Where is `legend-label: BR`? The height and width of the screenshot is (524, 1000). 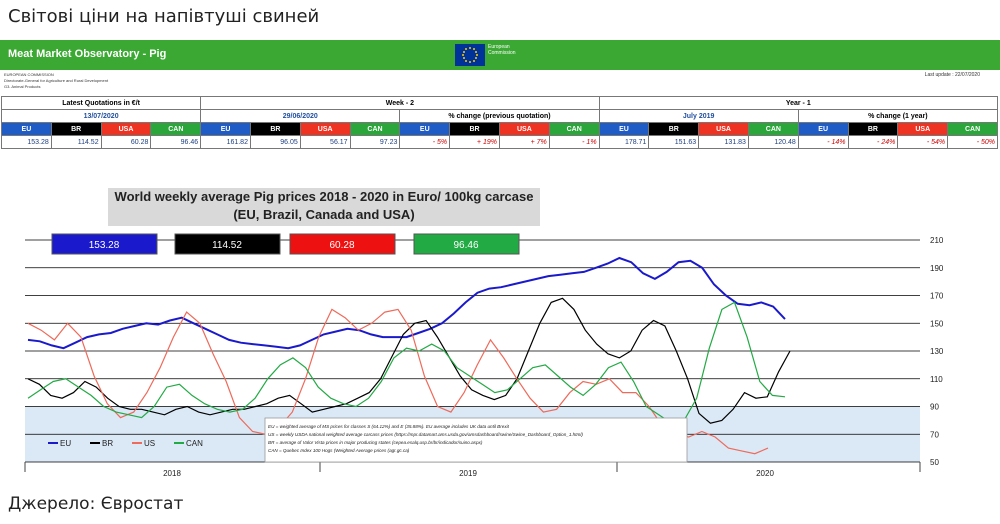 legend-label: BR is located at coordinates (107, 443).